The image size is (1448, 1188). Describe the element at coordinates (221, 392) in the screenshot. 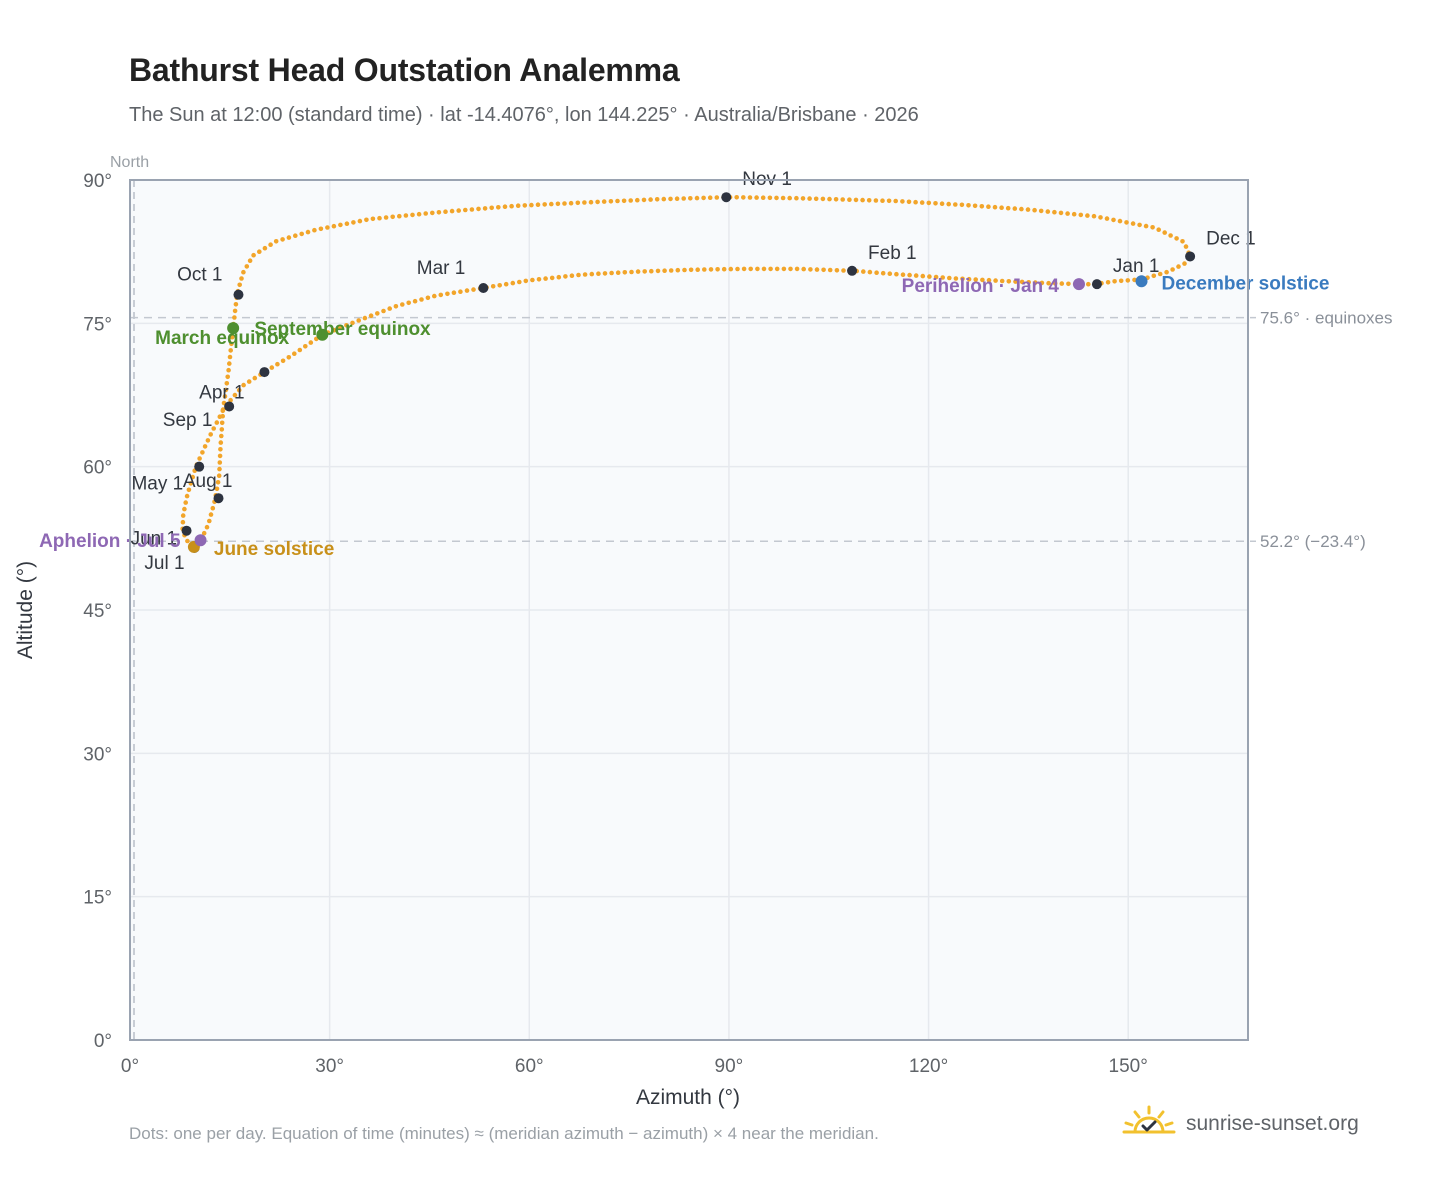

I see `month-label: Apr 1` at that location.